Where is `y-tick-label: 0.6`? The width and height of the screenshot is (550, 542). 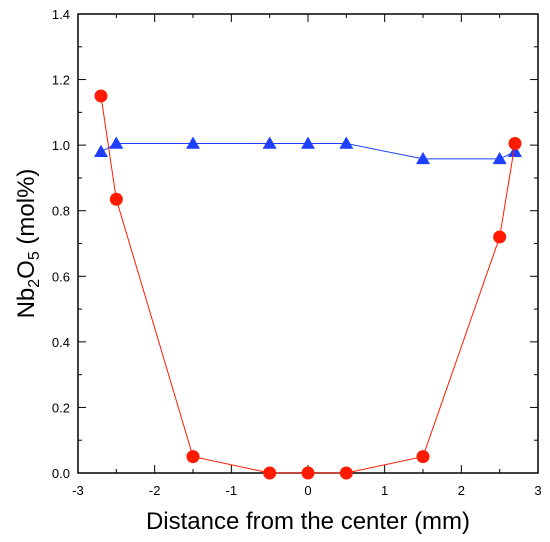
y-tick-label: 0.6 is located at coordinates (61, 276).